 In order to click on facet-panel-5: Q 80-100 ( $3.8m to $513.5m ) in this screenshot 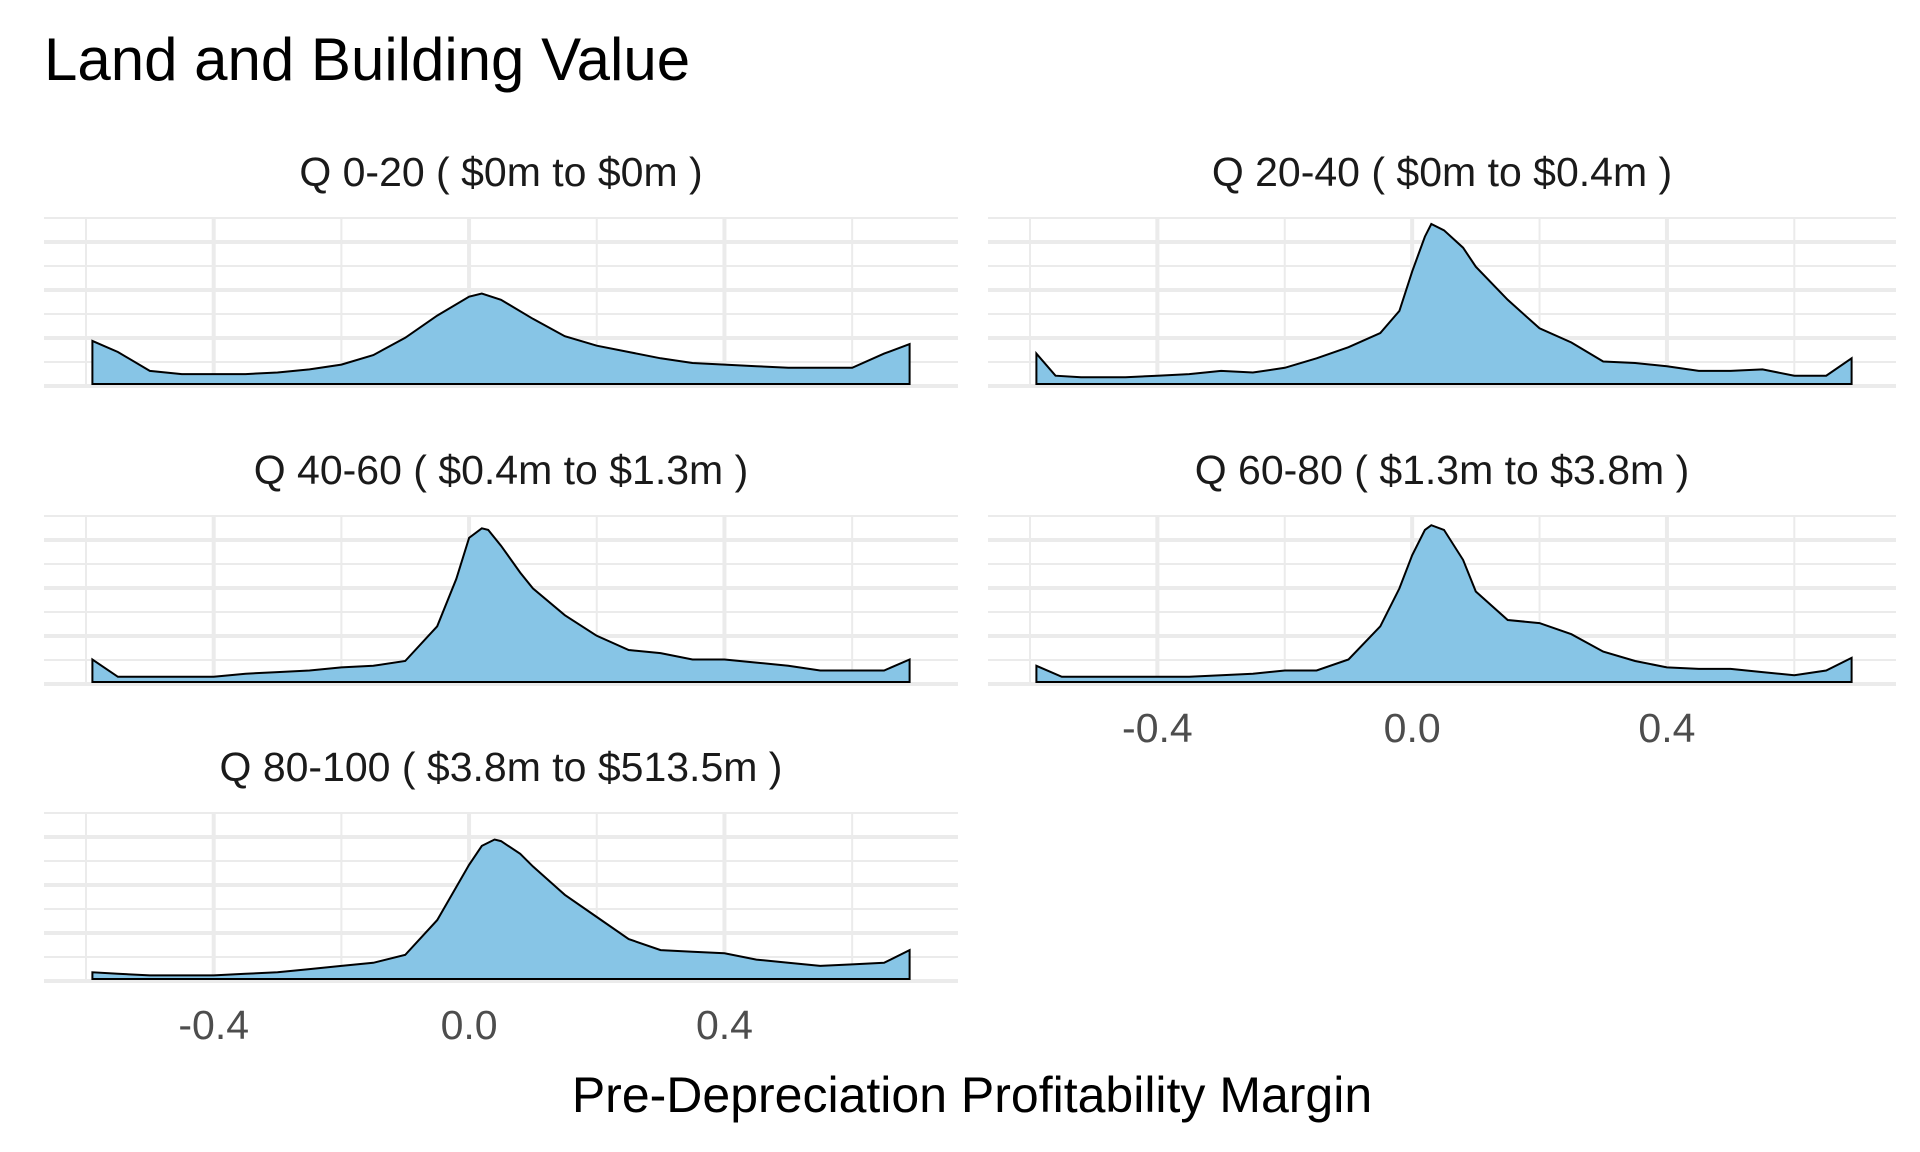, I will do `click(501, 863)`.